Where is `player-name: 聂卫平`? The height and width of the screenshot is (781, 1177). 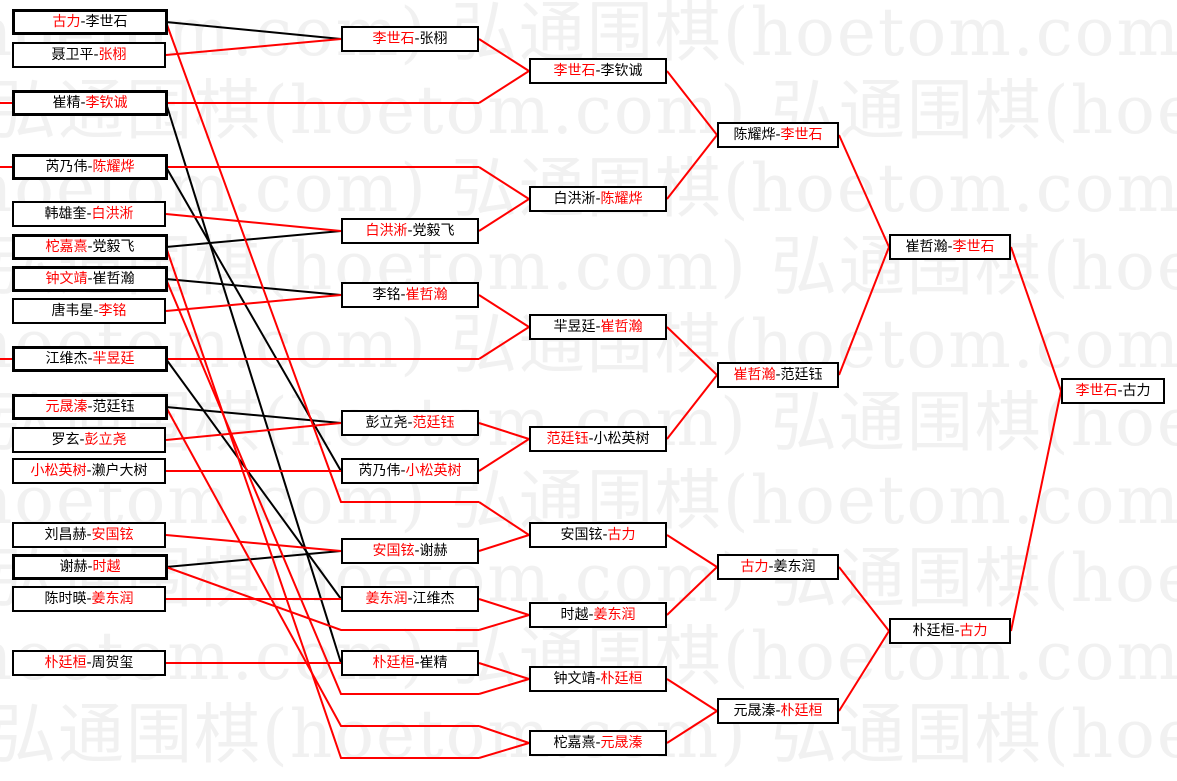 player-name: 聂卫平 is located at coordinates (72, 55).